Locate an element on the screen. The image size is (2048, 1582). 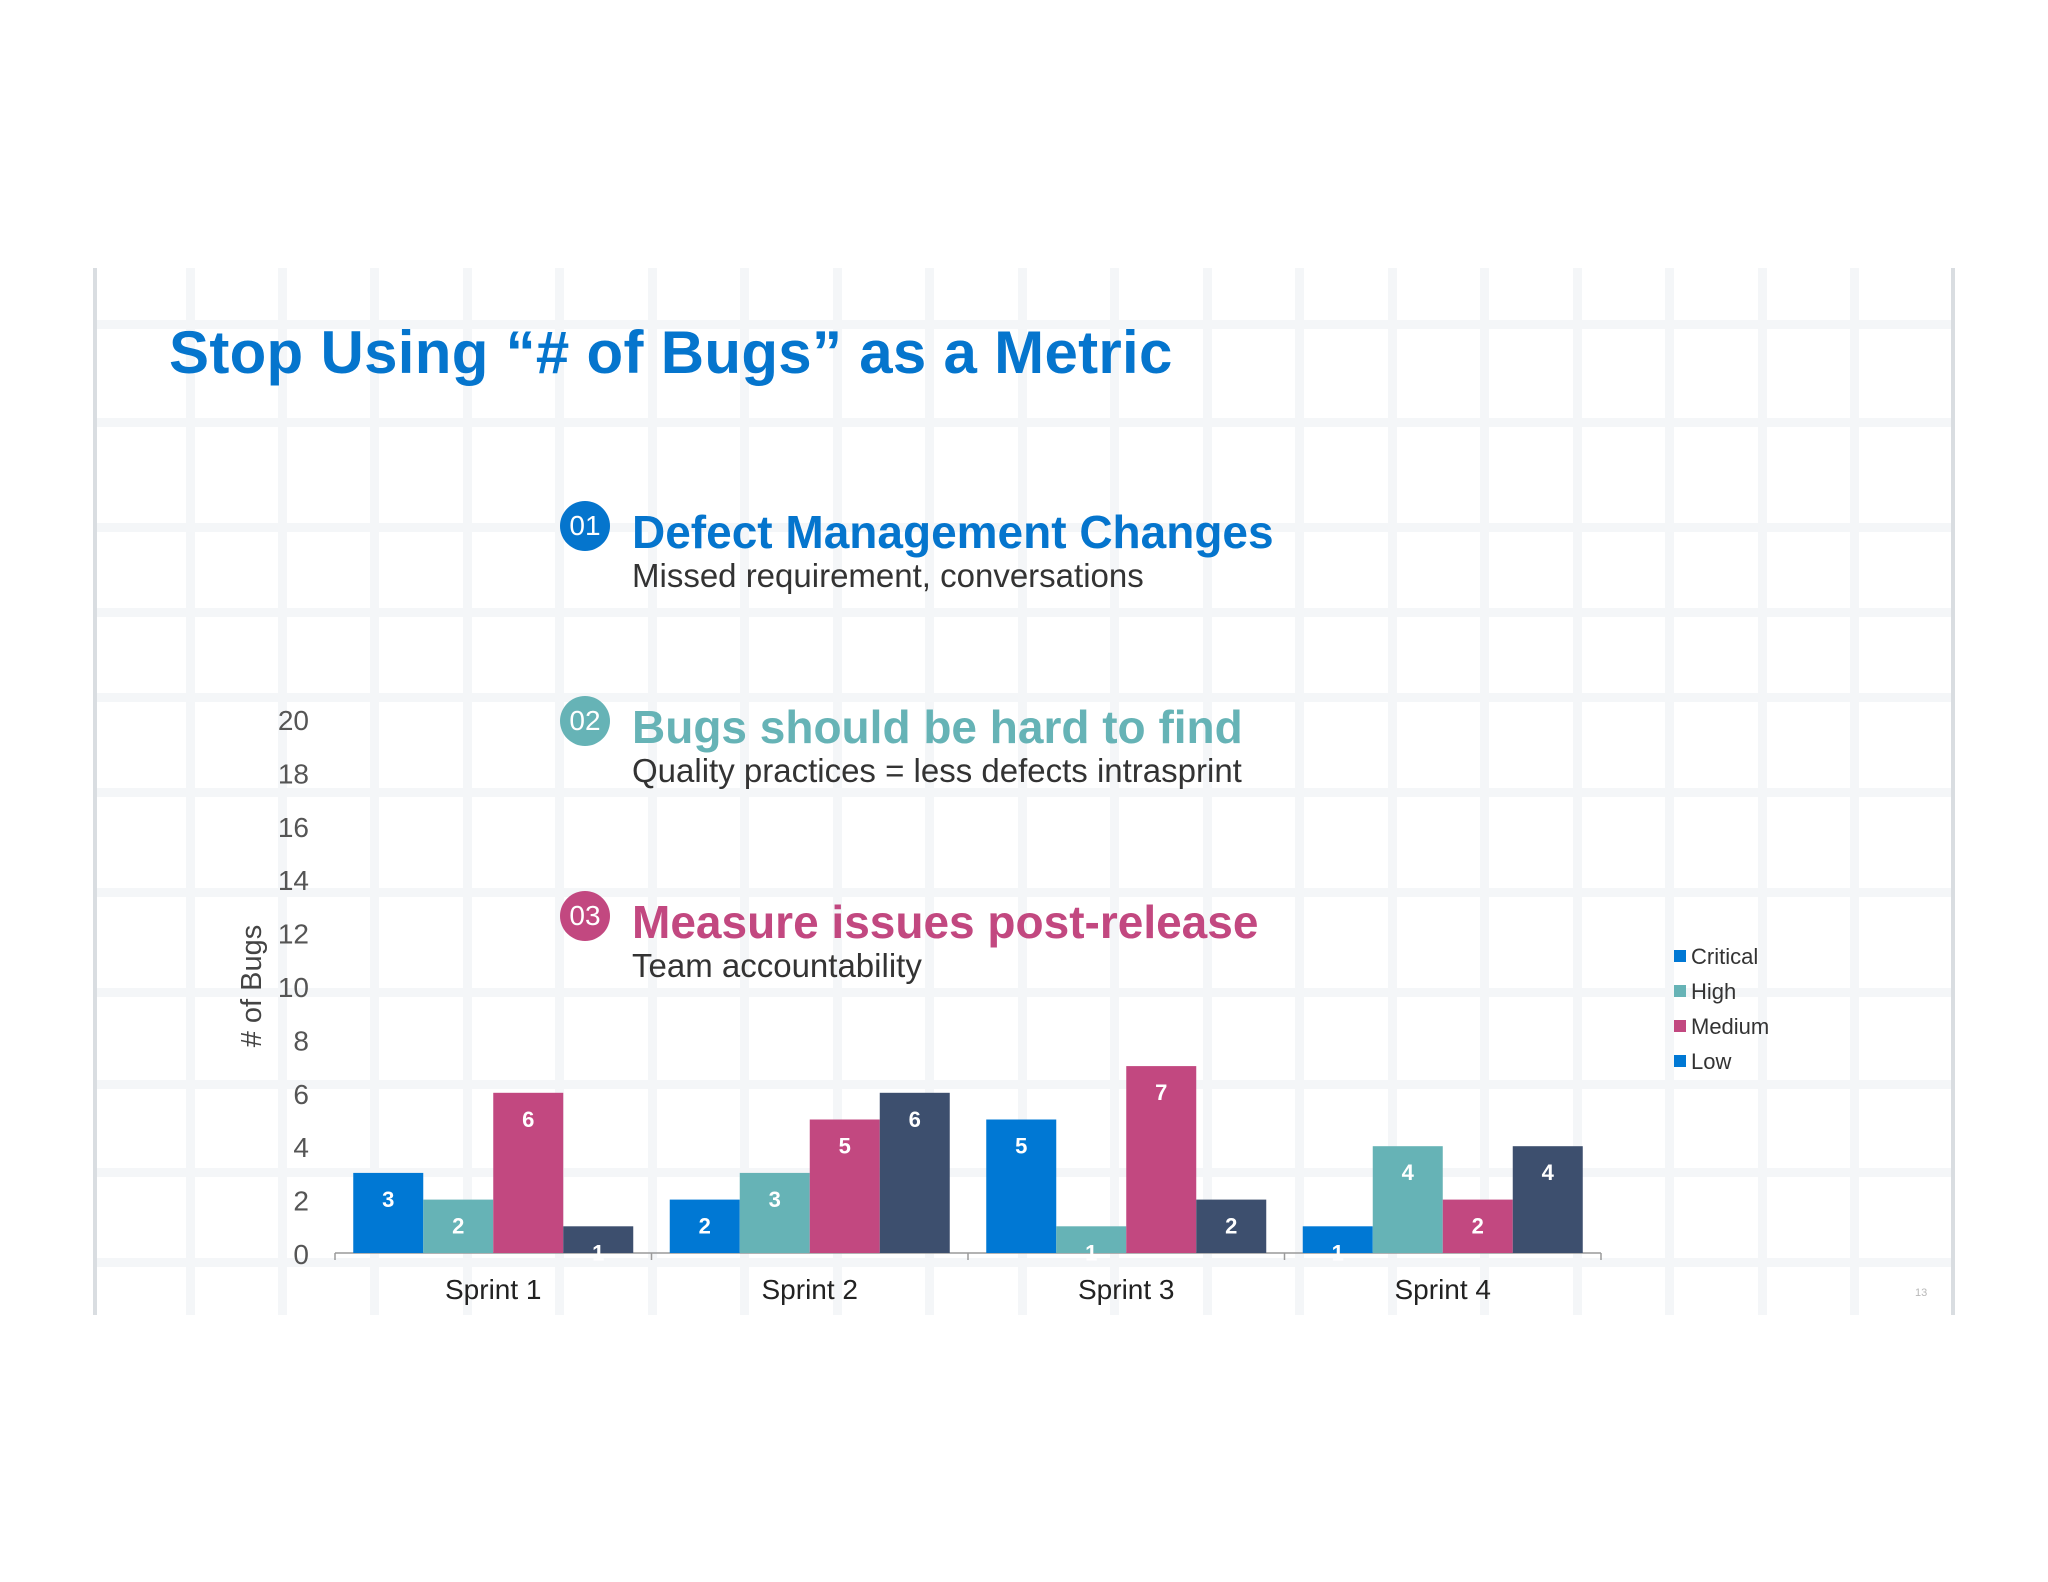
point-heading: Defect Management Changes is located at coordinates (953, 532).